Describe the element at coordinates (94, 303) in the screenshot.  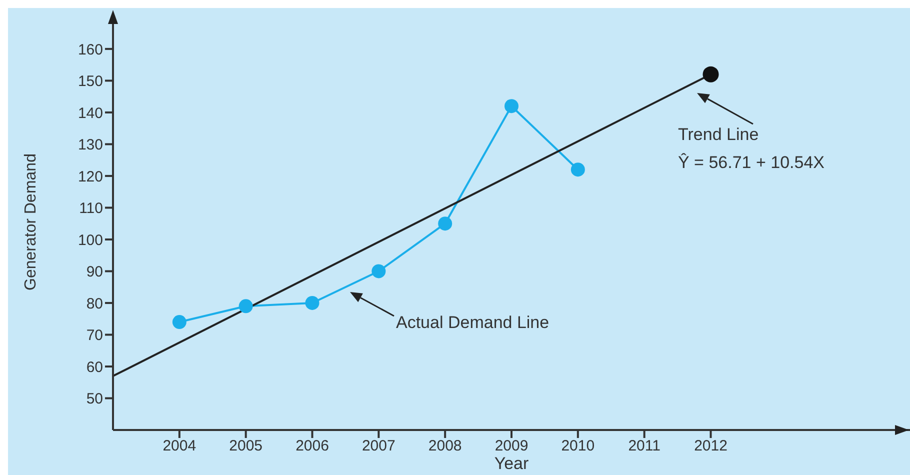
I see `y-tick-label: 80` at that location.